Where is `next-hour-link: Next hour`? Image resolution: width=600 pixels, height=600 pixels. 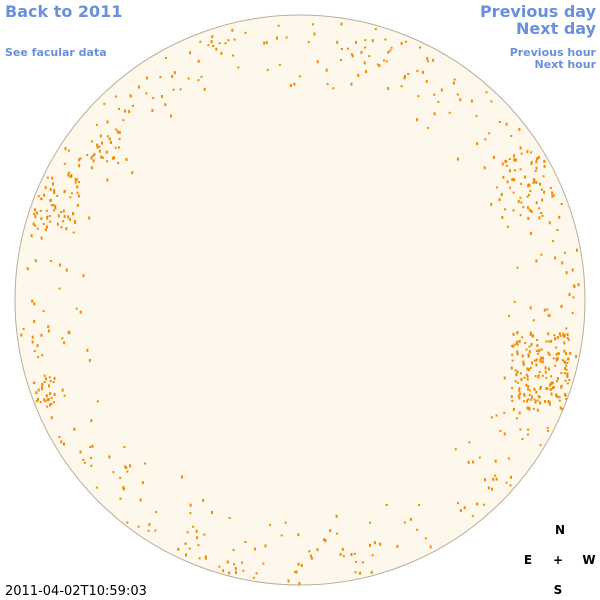 next-hour-link: Next hour is located at coordinates (566, 64).